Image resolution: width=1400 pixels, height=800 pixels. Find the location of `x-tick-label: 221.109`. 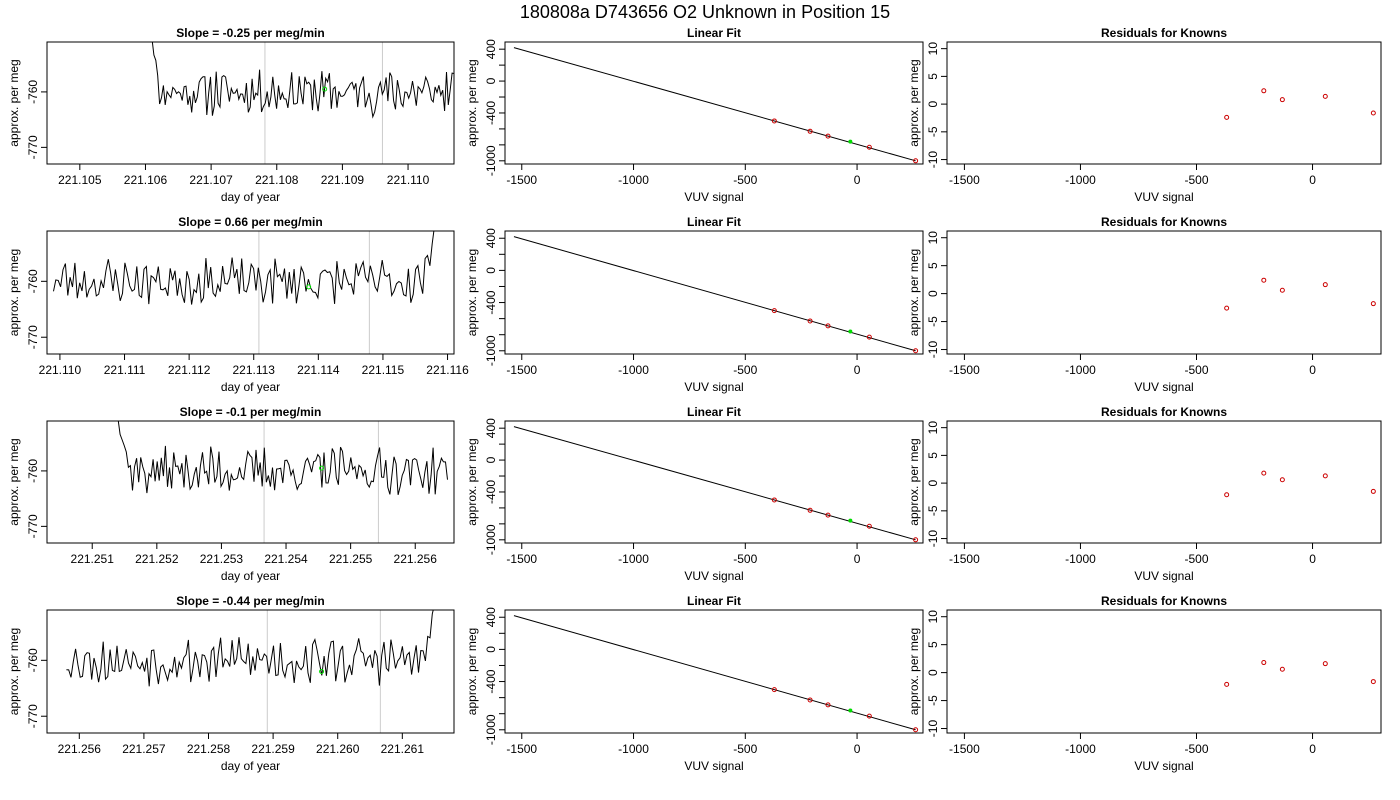

x-tick-label: 221.109 is located at coordinates (343, 180).